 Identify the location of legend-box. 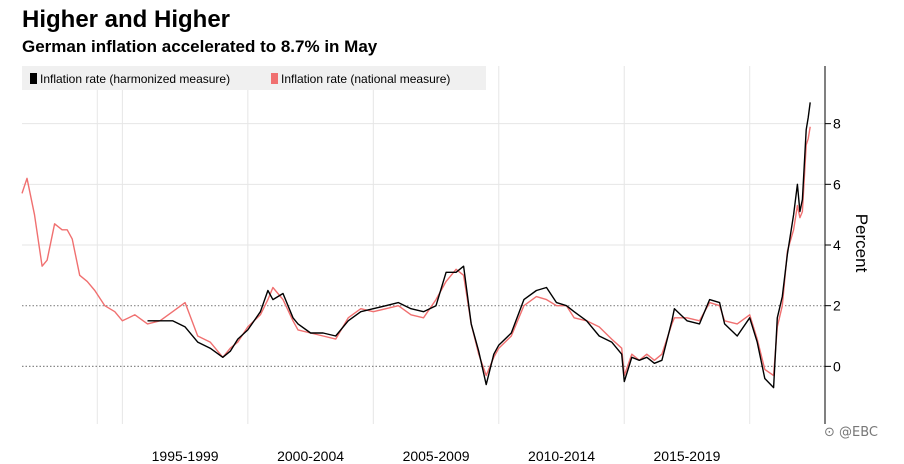
(254, 78).